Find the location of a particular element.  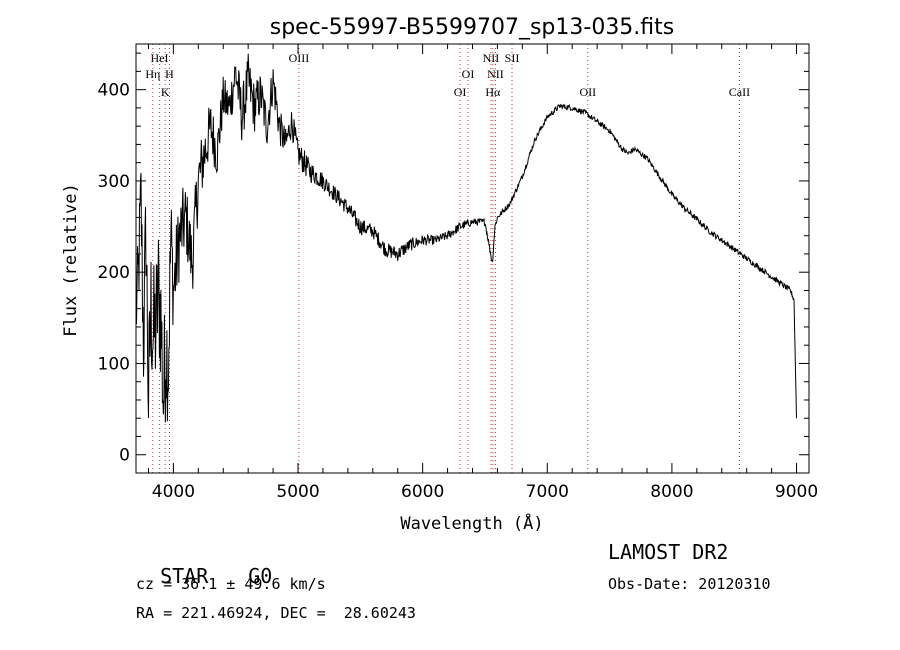

spectral-line-label: Hα is located at coordinates (493, 92).